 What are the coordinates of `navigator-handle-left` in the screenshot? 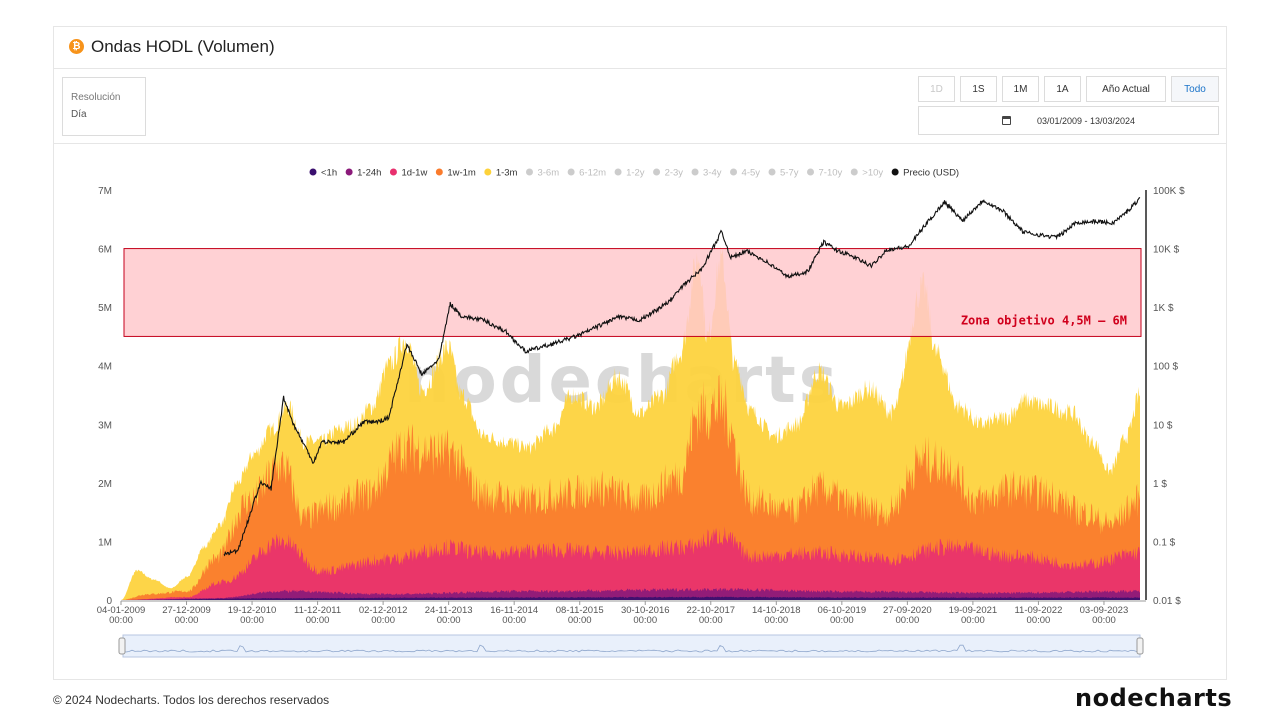 It's located at (122, 646).